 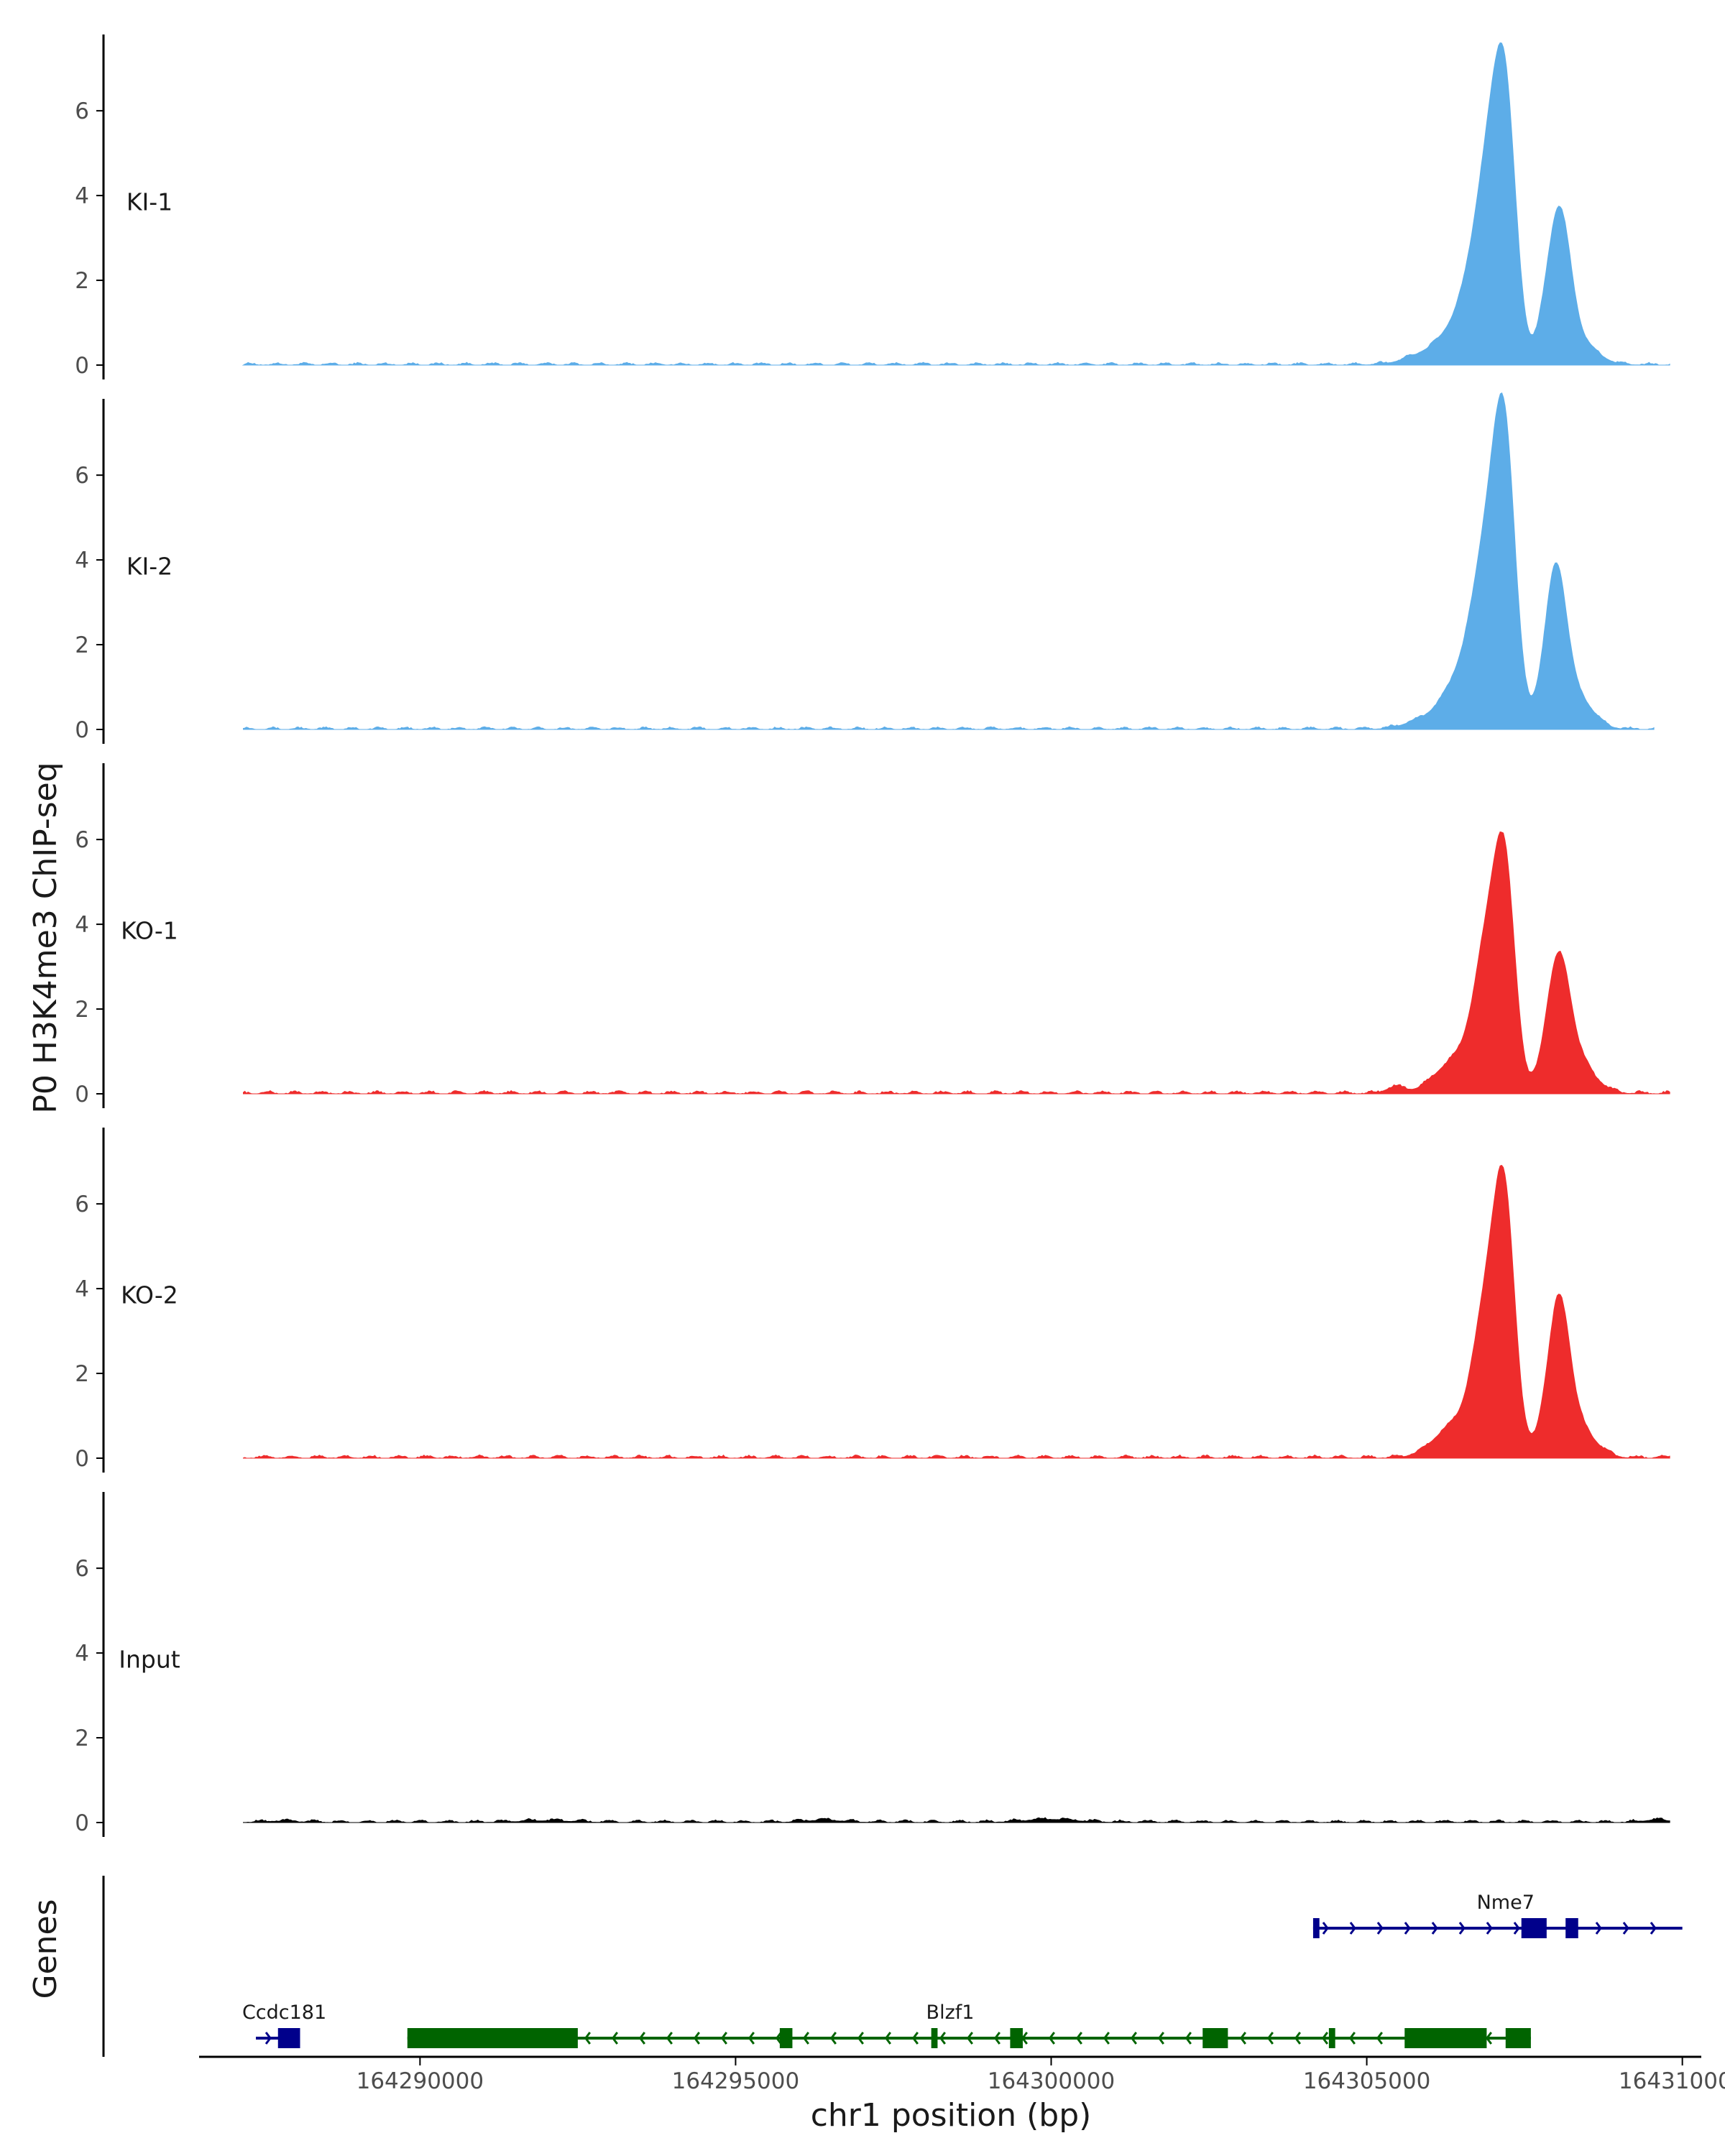 What do you see at coordinates (956, 1820) in the screenshot?
I see `signal-area-input` at bounding box center [956, 1820].